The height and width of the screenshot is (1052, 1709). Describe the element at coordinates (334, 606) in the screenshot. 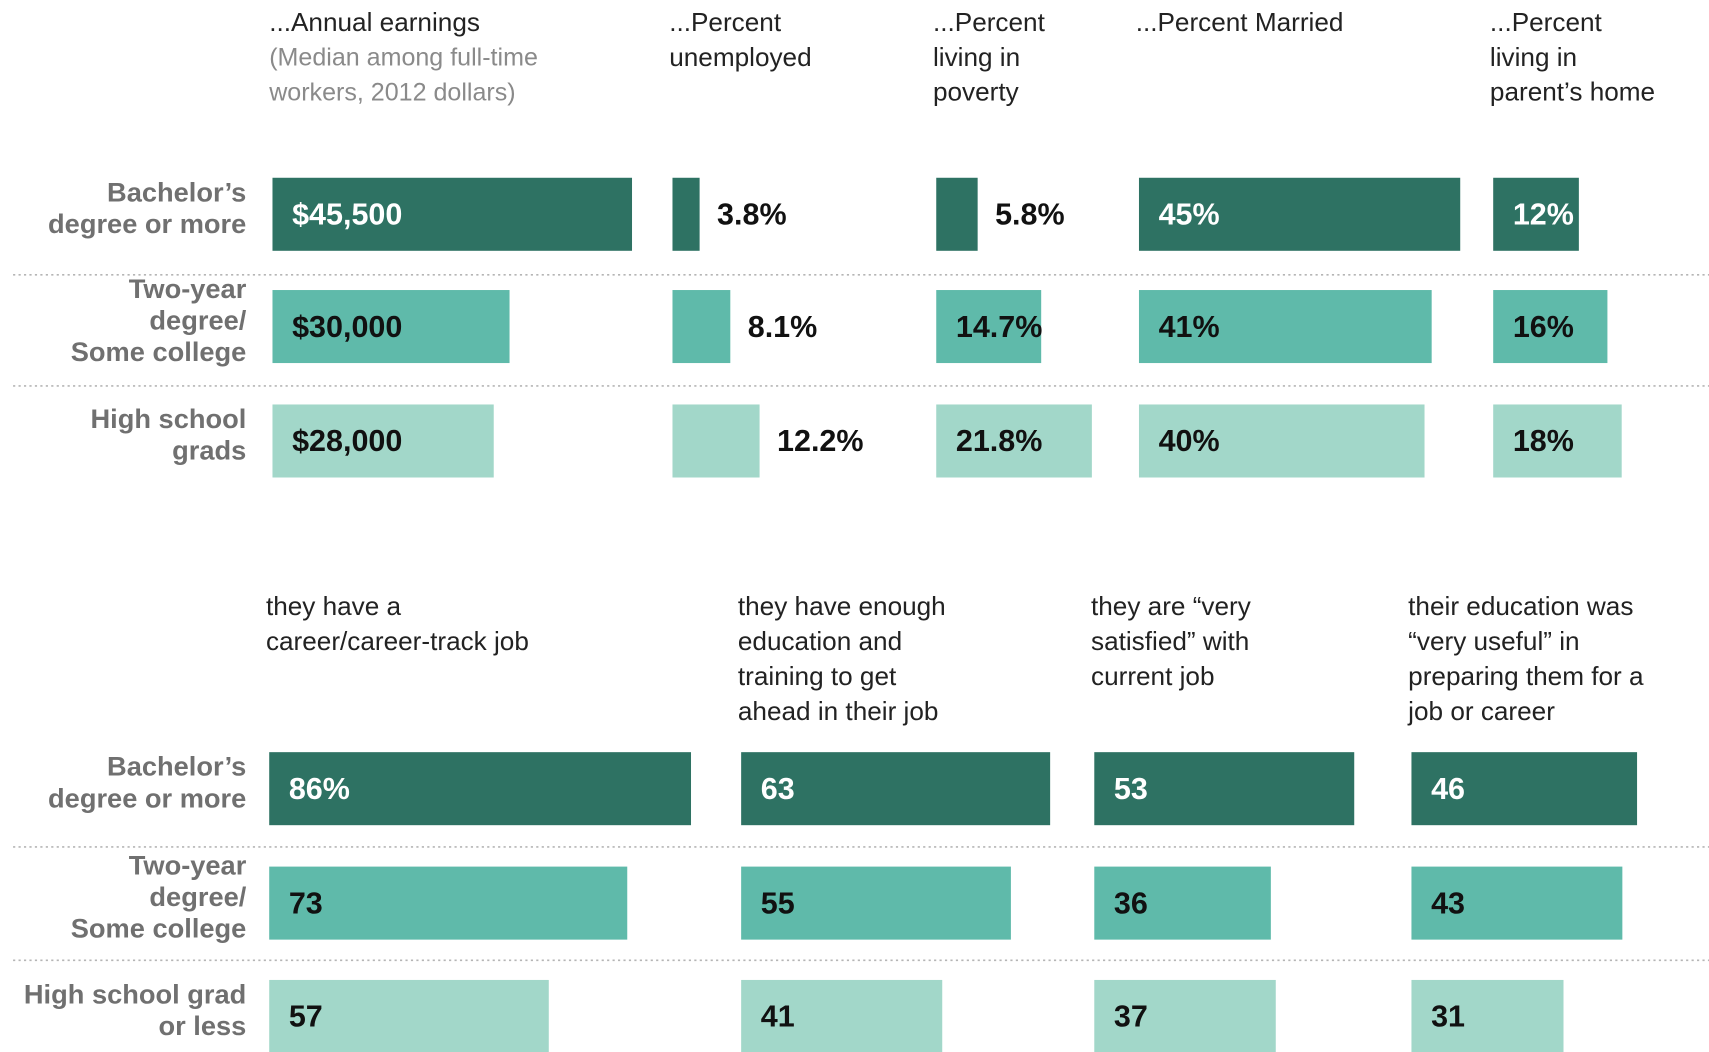

I see `panel-header: they have a` at that location.